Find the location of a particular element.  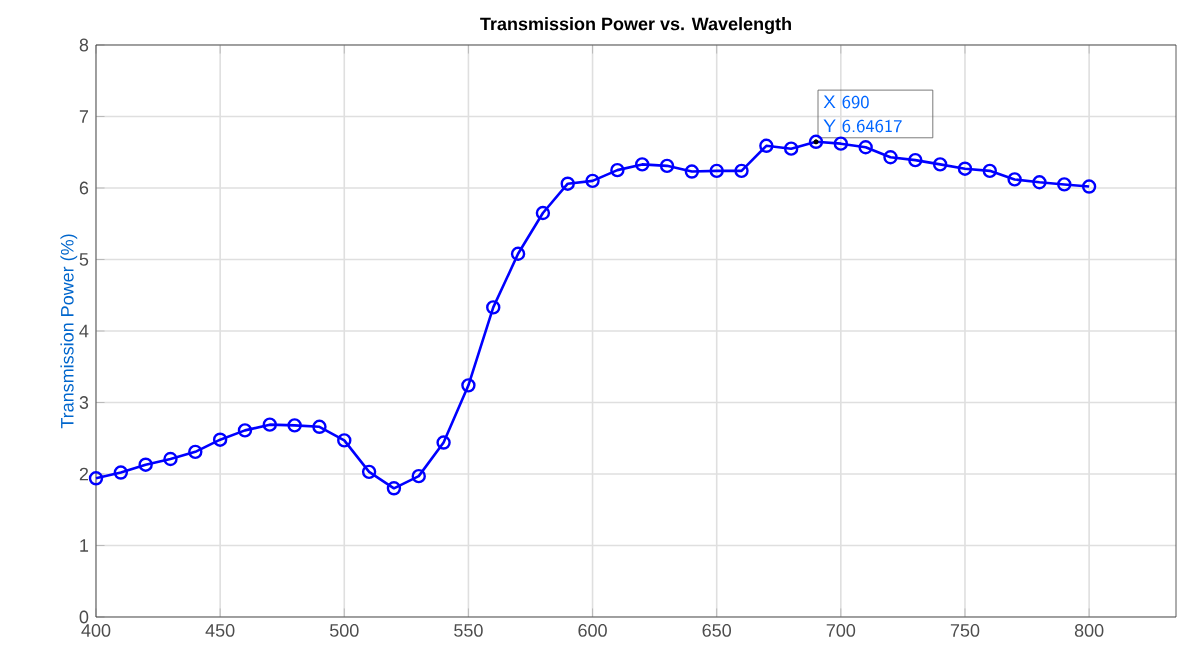

x-tick-label: 650 is located at coordinates (717, 630).